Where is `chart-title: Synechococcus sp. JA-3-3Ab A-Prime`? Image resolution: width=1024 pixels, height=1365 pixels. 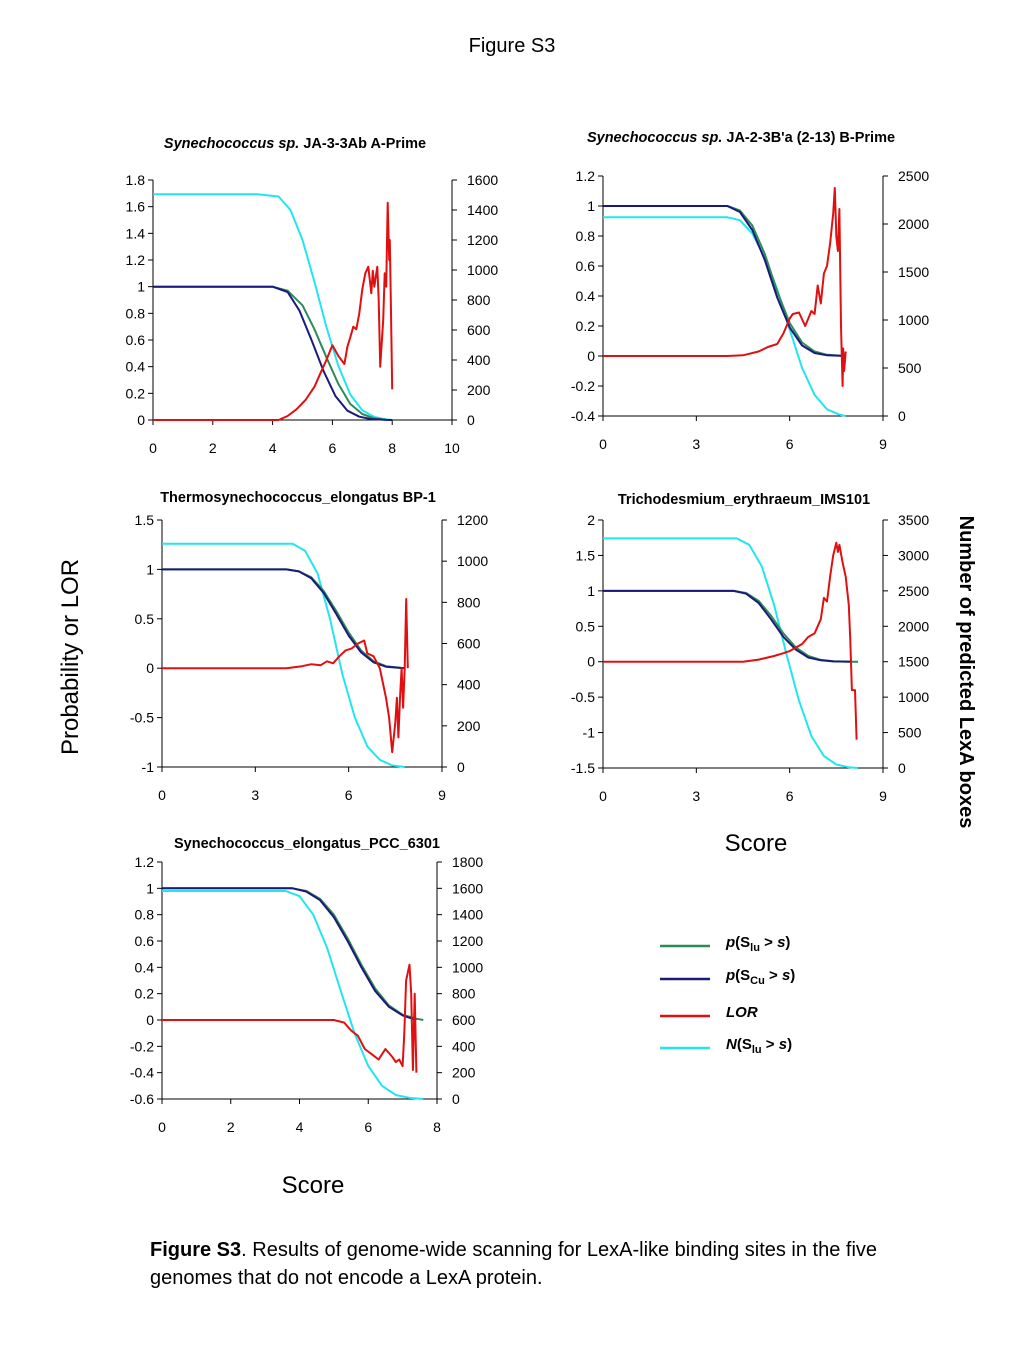 chart-title: Synechococcus sp. JA-3-3Ab A-Prime is located at coordinates (295, 144).